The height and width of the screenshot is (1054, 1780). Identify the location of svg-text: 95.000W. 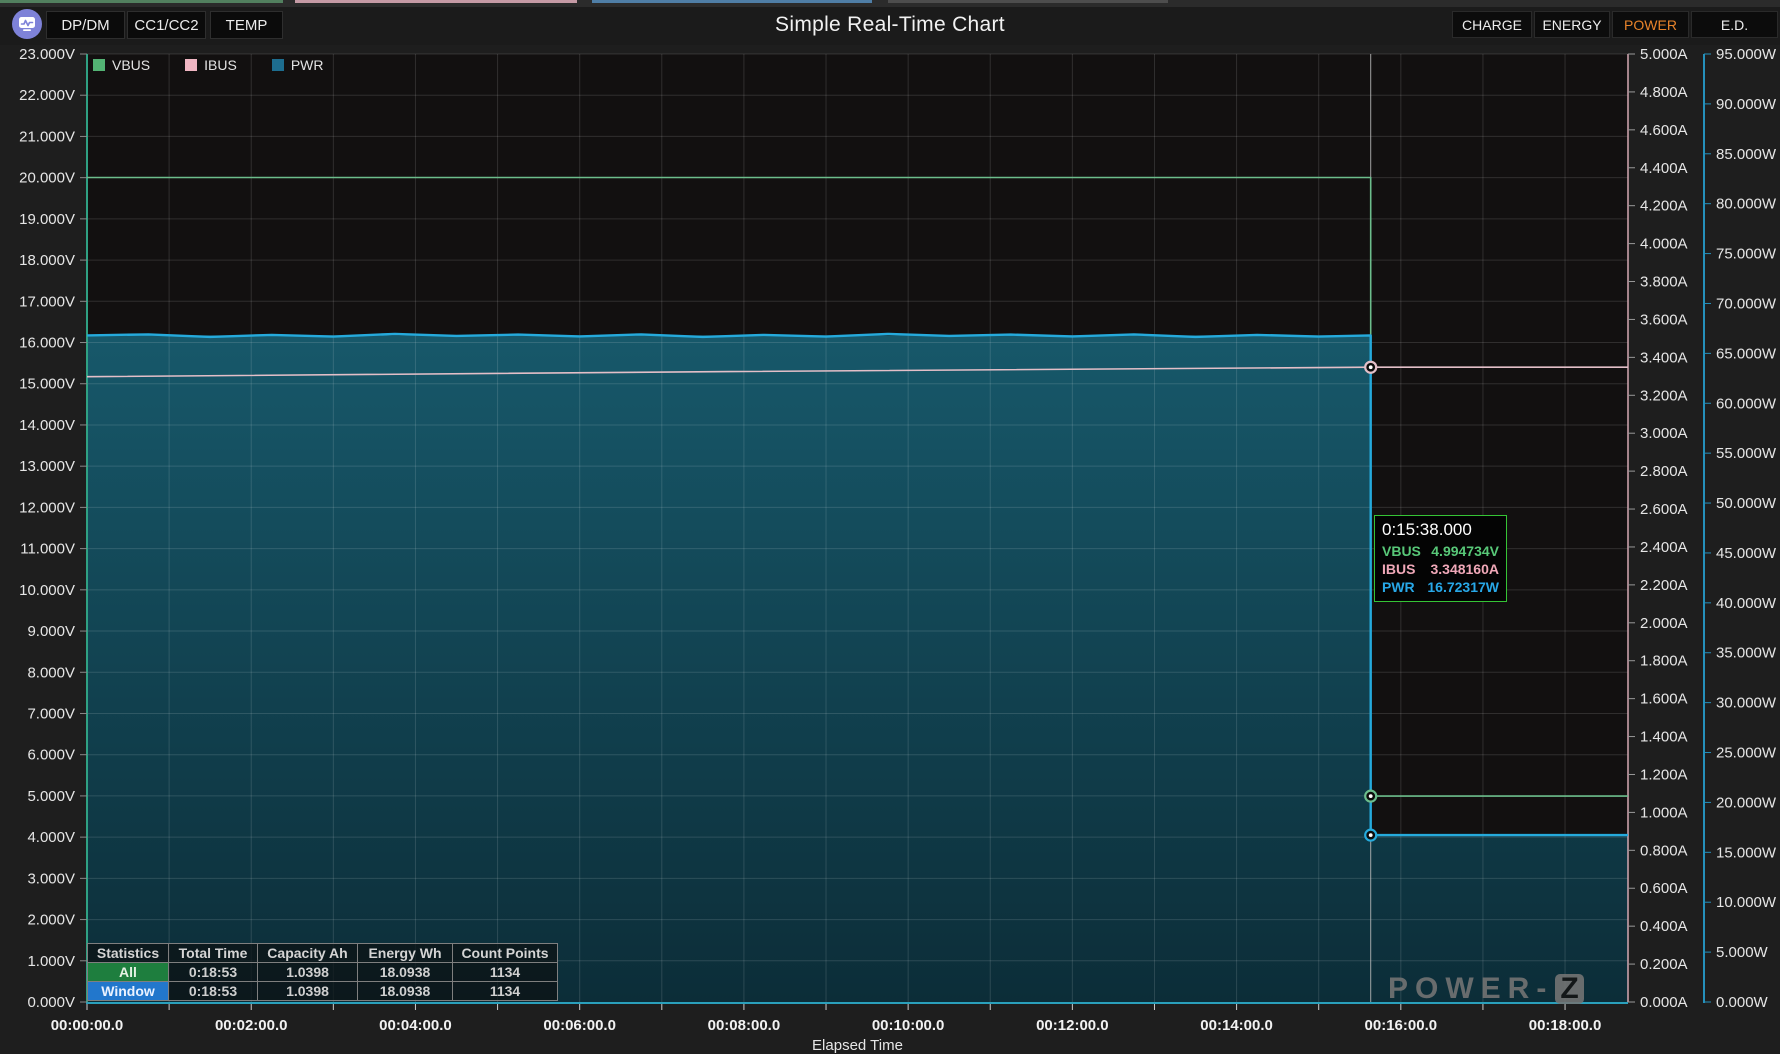
(1746, 54).